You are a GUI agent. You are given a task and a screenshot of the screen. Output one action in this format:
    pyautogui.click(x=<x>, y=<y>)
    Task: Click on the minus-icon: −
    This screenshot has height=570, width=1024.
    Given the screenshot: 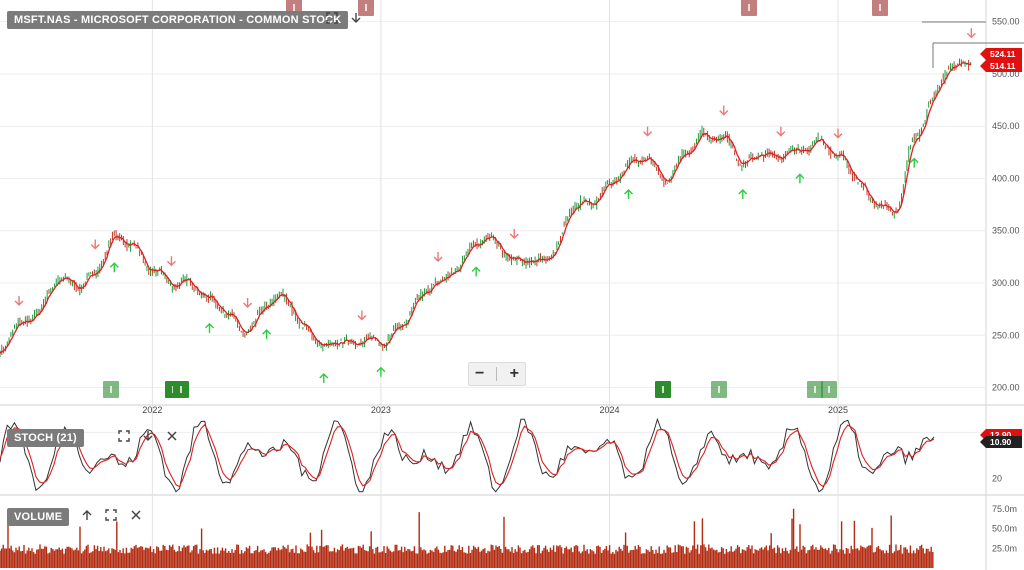 What is the action you would take?
    pyautogui.click(x=480, y=373)
    